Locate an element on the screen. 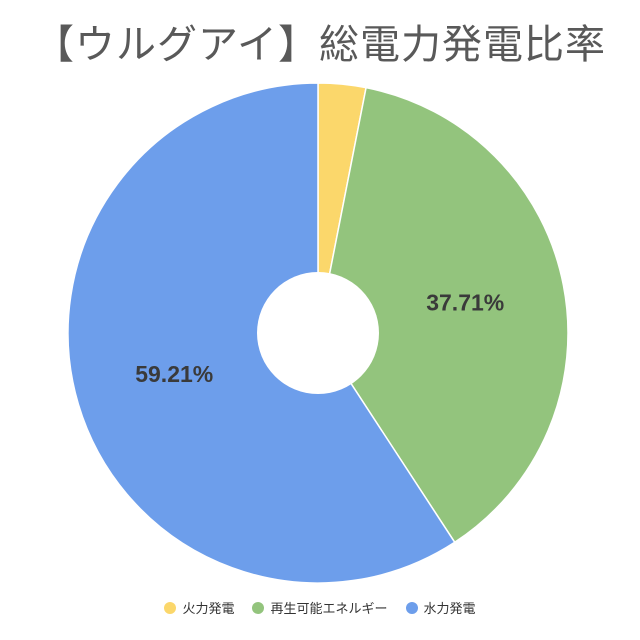 The width and height of the screenshot is (640, 640). legend-item-2: 再生可能エネルギー is located at coordinates (320, 607).